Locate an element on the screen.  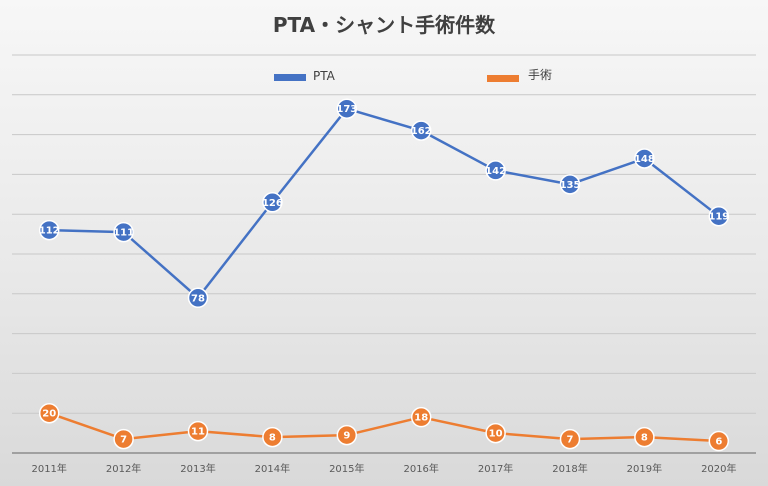
data-label: 162 is located at coordinates (421, 131).